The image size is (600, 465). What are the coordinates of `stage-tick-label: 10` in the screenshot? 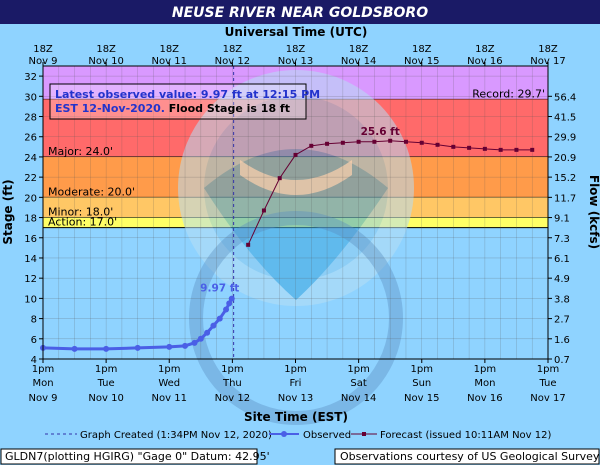 It's located at (30, 299).